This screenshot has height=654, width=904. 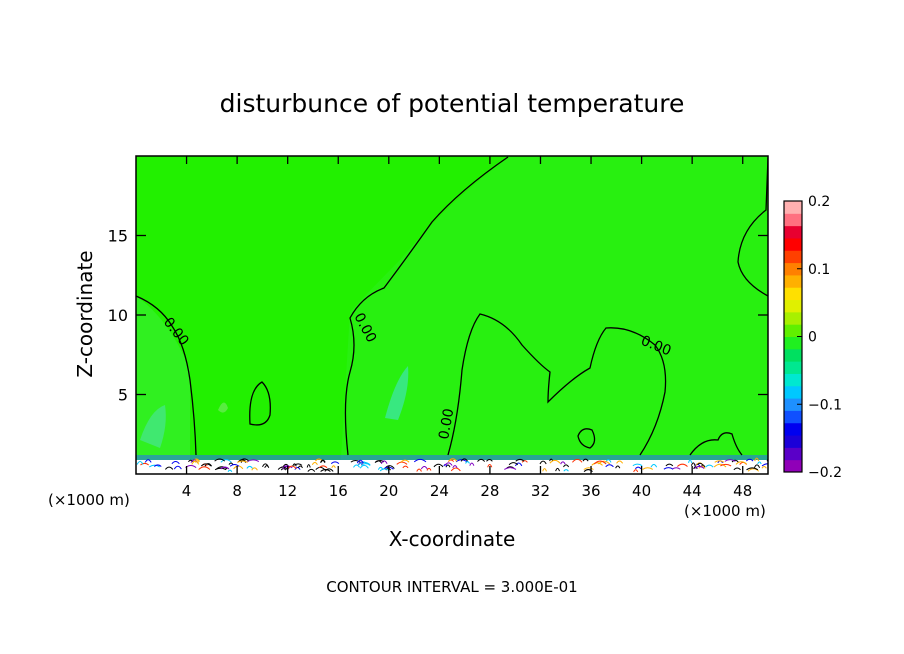 I want to click on x-tick-label: 24, so click(x=439, y=491).